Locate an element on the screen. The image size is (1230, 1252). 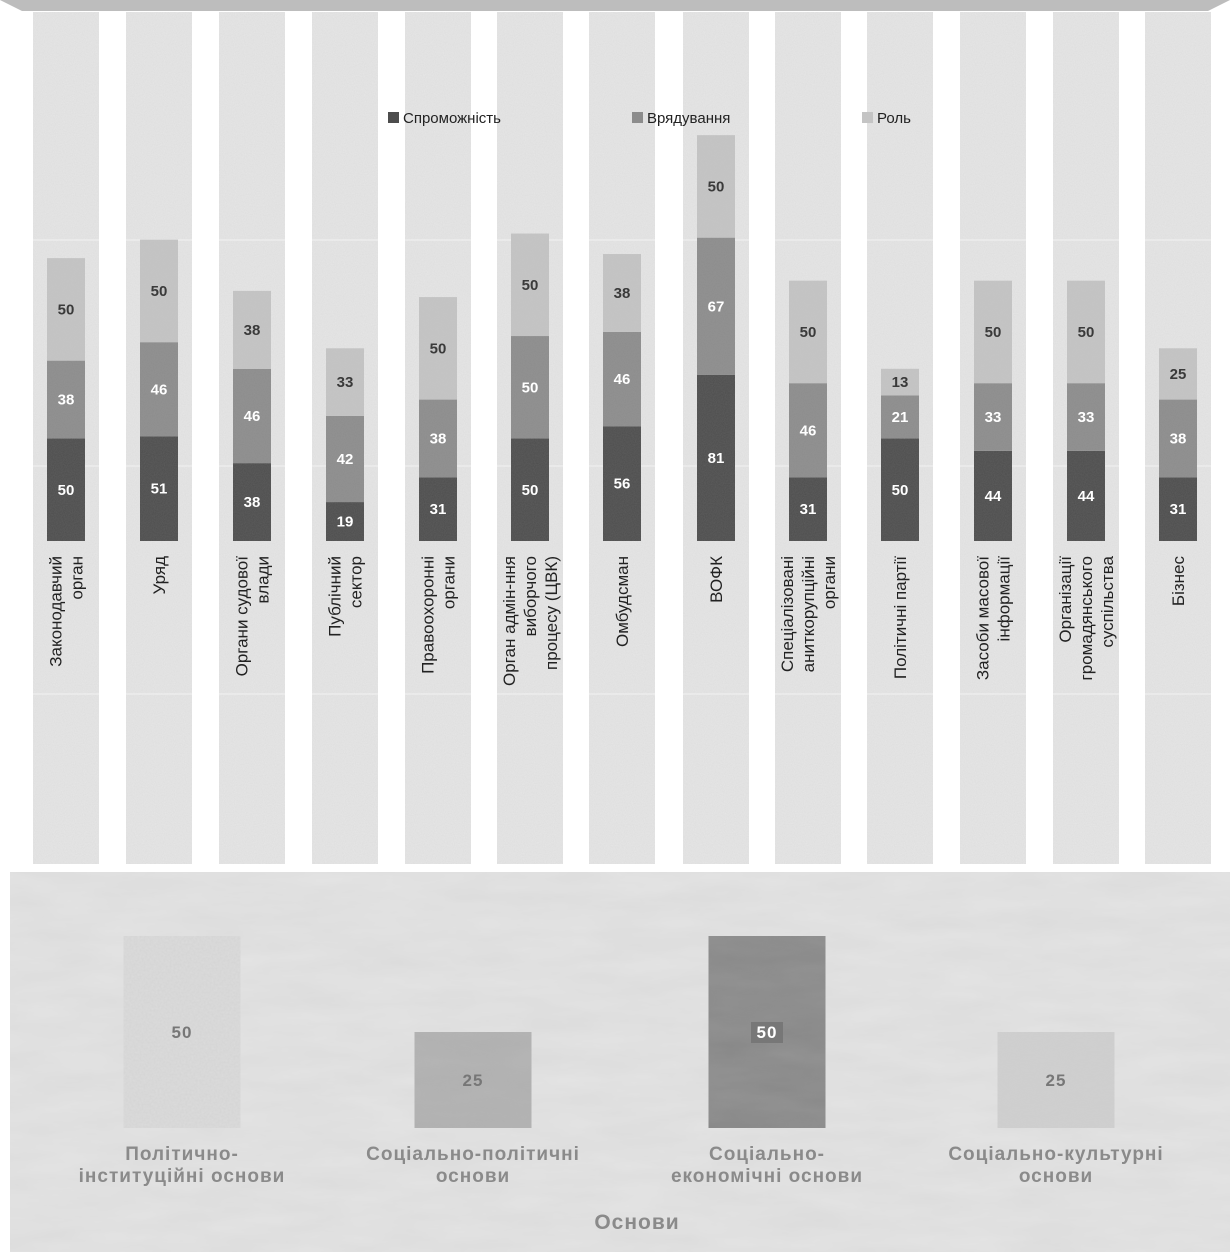
legend-label: Спроможність is located at coordinates (452, 118).